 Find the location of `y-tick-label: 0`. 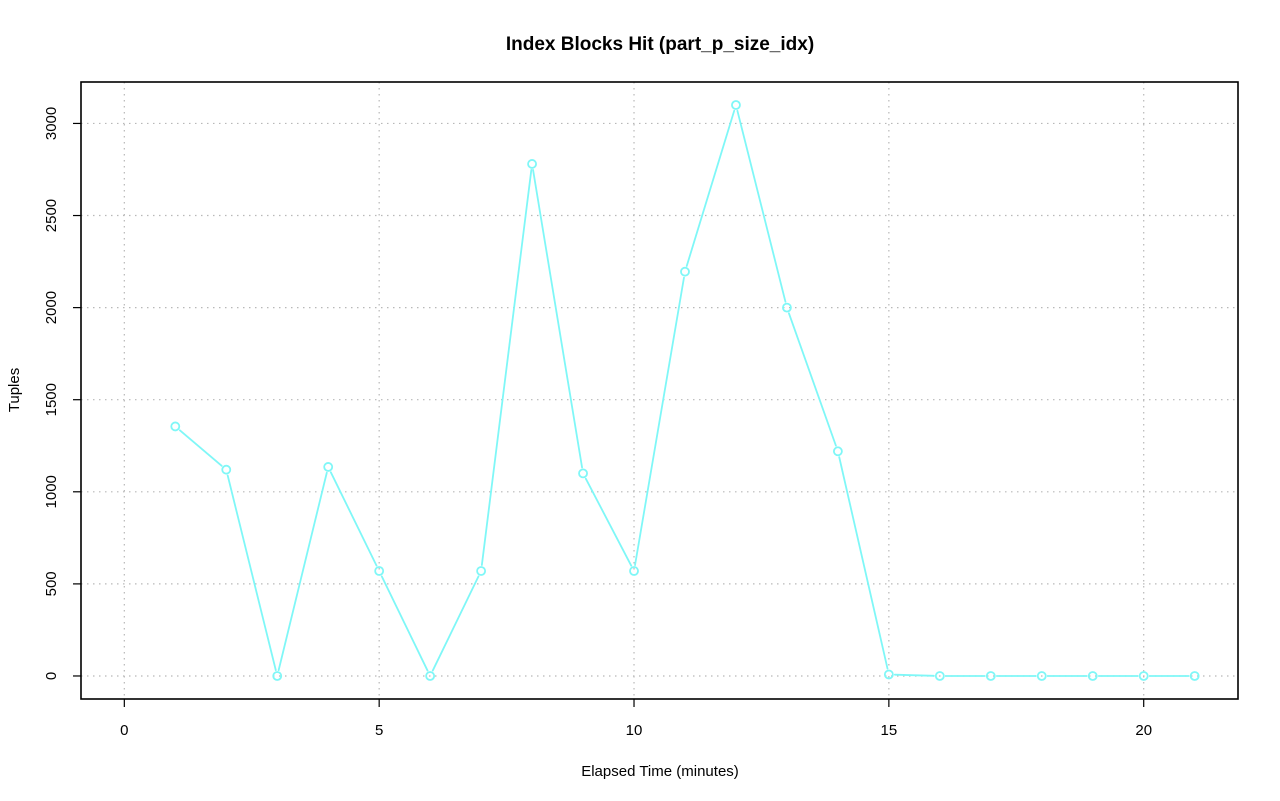

y-tick-label: 0 is located at coordinates (51, 676).